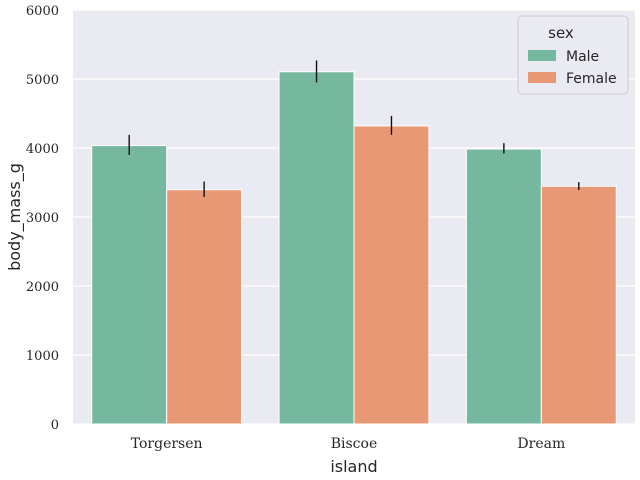 The width and height of the screenshot is (640, 480). I want to click on x-tick-label: Torgersen, so click(167, 444).